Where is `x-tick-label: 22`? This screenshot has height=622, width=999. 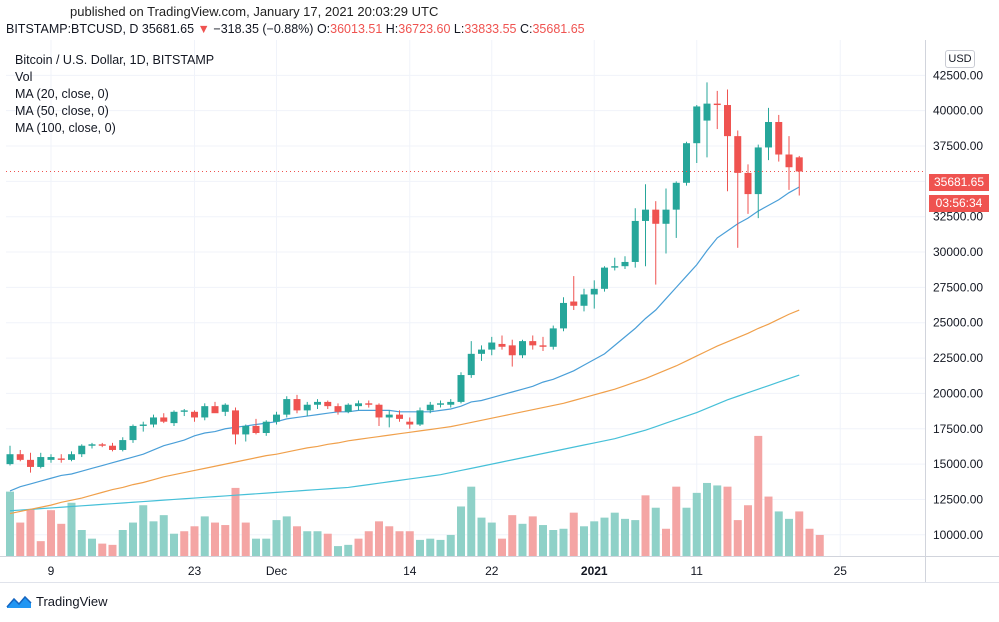
x-tick-label: 22 is located at coordinates (492, 571).